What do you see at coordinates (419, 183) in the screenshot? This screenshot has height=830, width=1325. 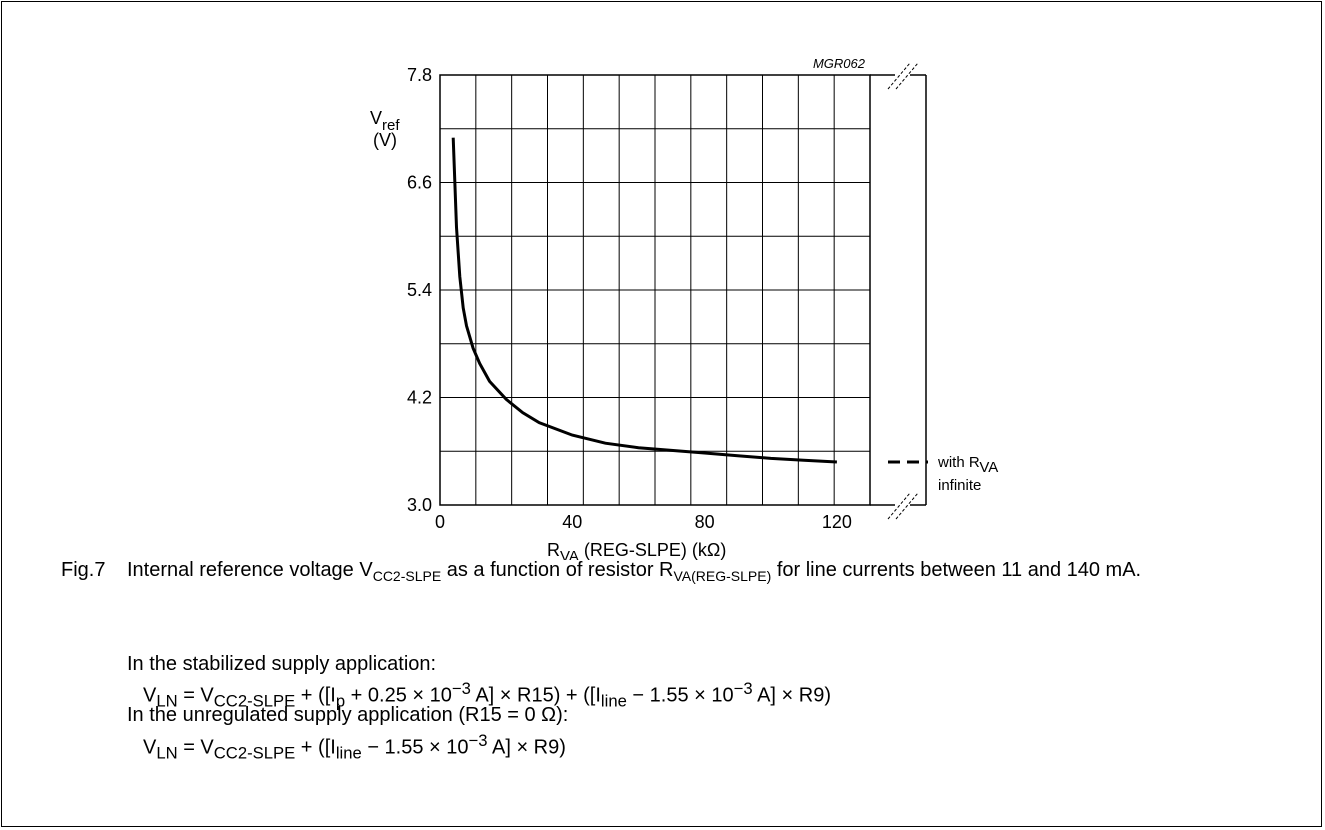 I see `y-tick-label: 6.6` at bounding box center [419, 183].